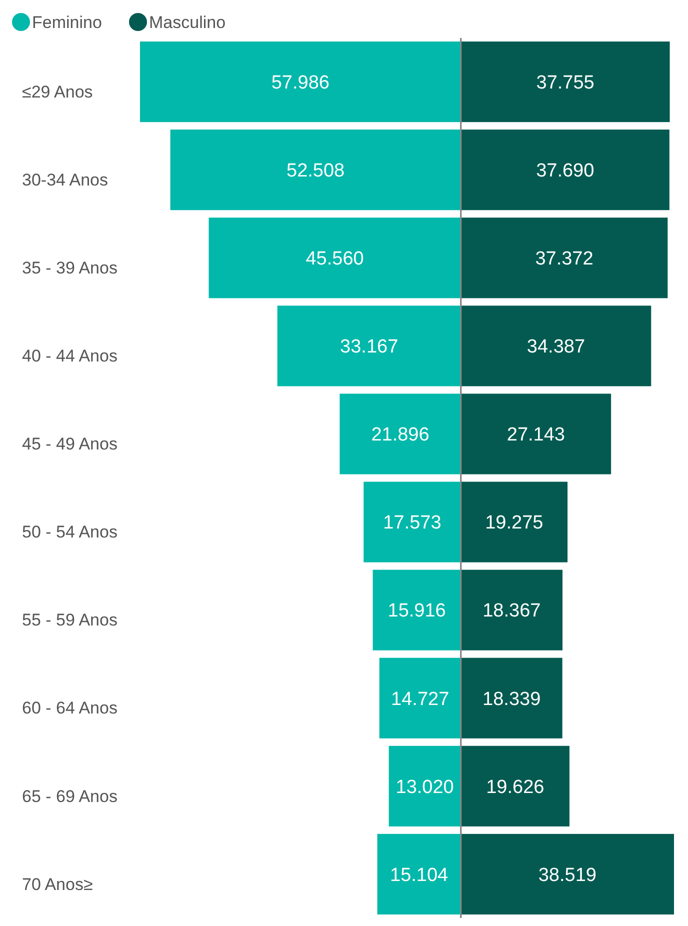 The width and height of the screenshot is (688, 926). I want to click on data-label: 37.755, so click(565, 83).